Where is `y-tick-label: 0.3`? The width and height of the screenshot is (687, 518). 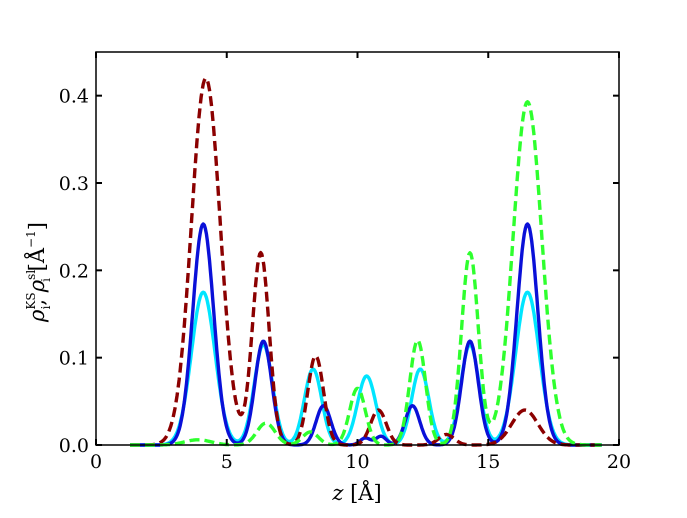
y-tick-label: 0.3 is located at coordinates (74, 184).